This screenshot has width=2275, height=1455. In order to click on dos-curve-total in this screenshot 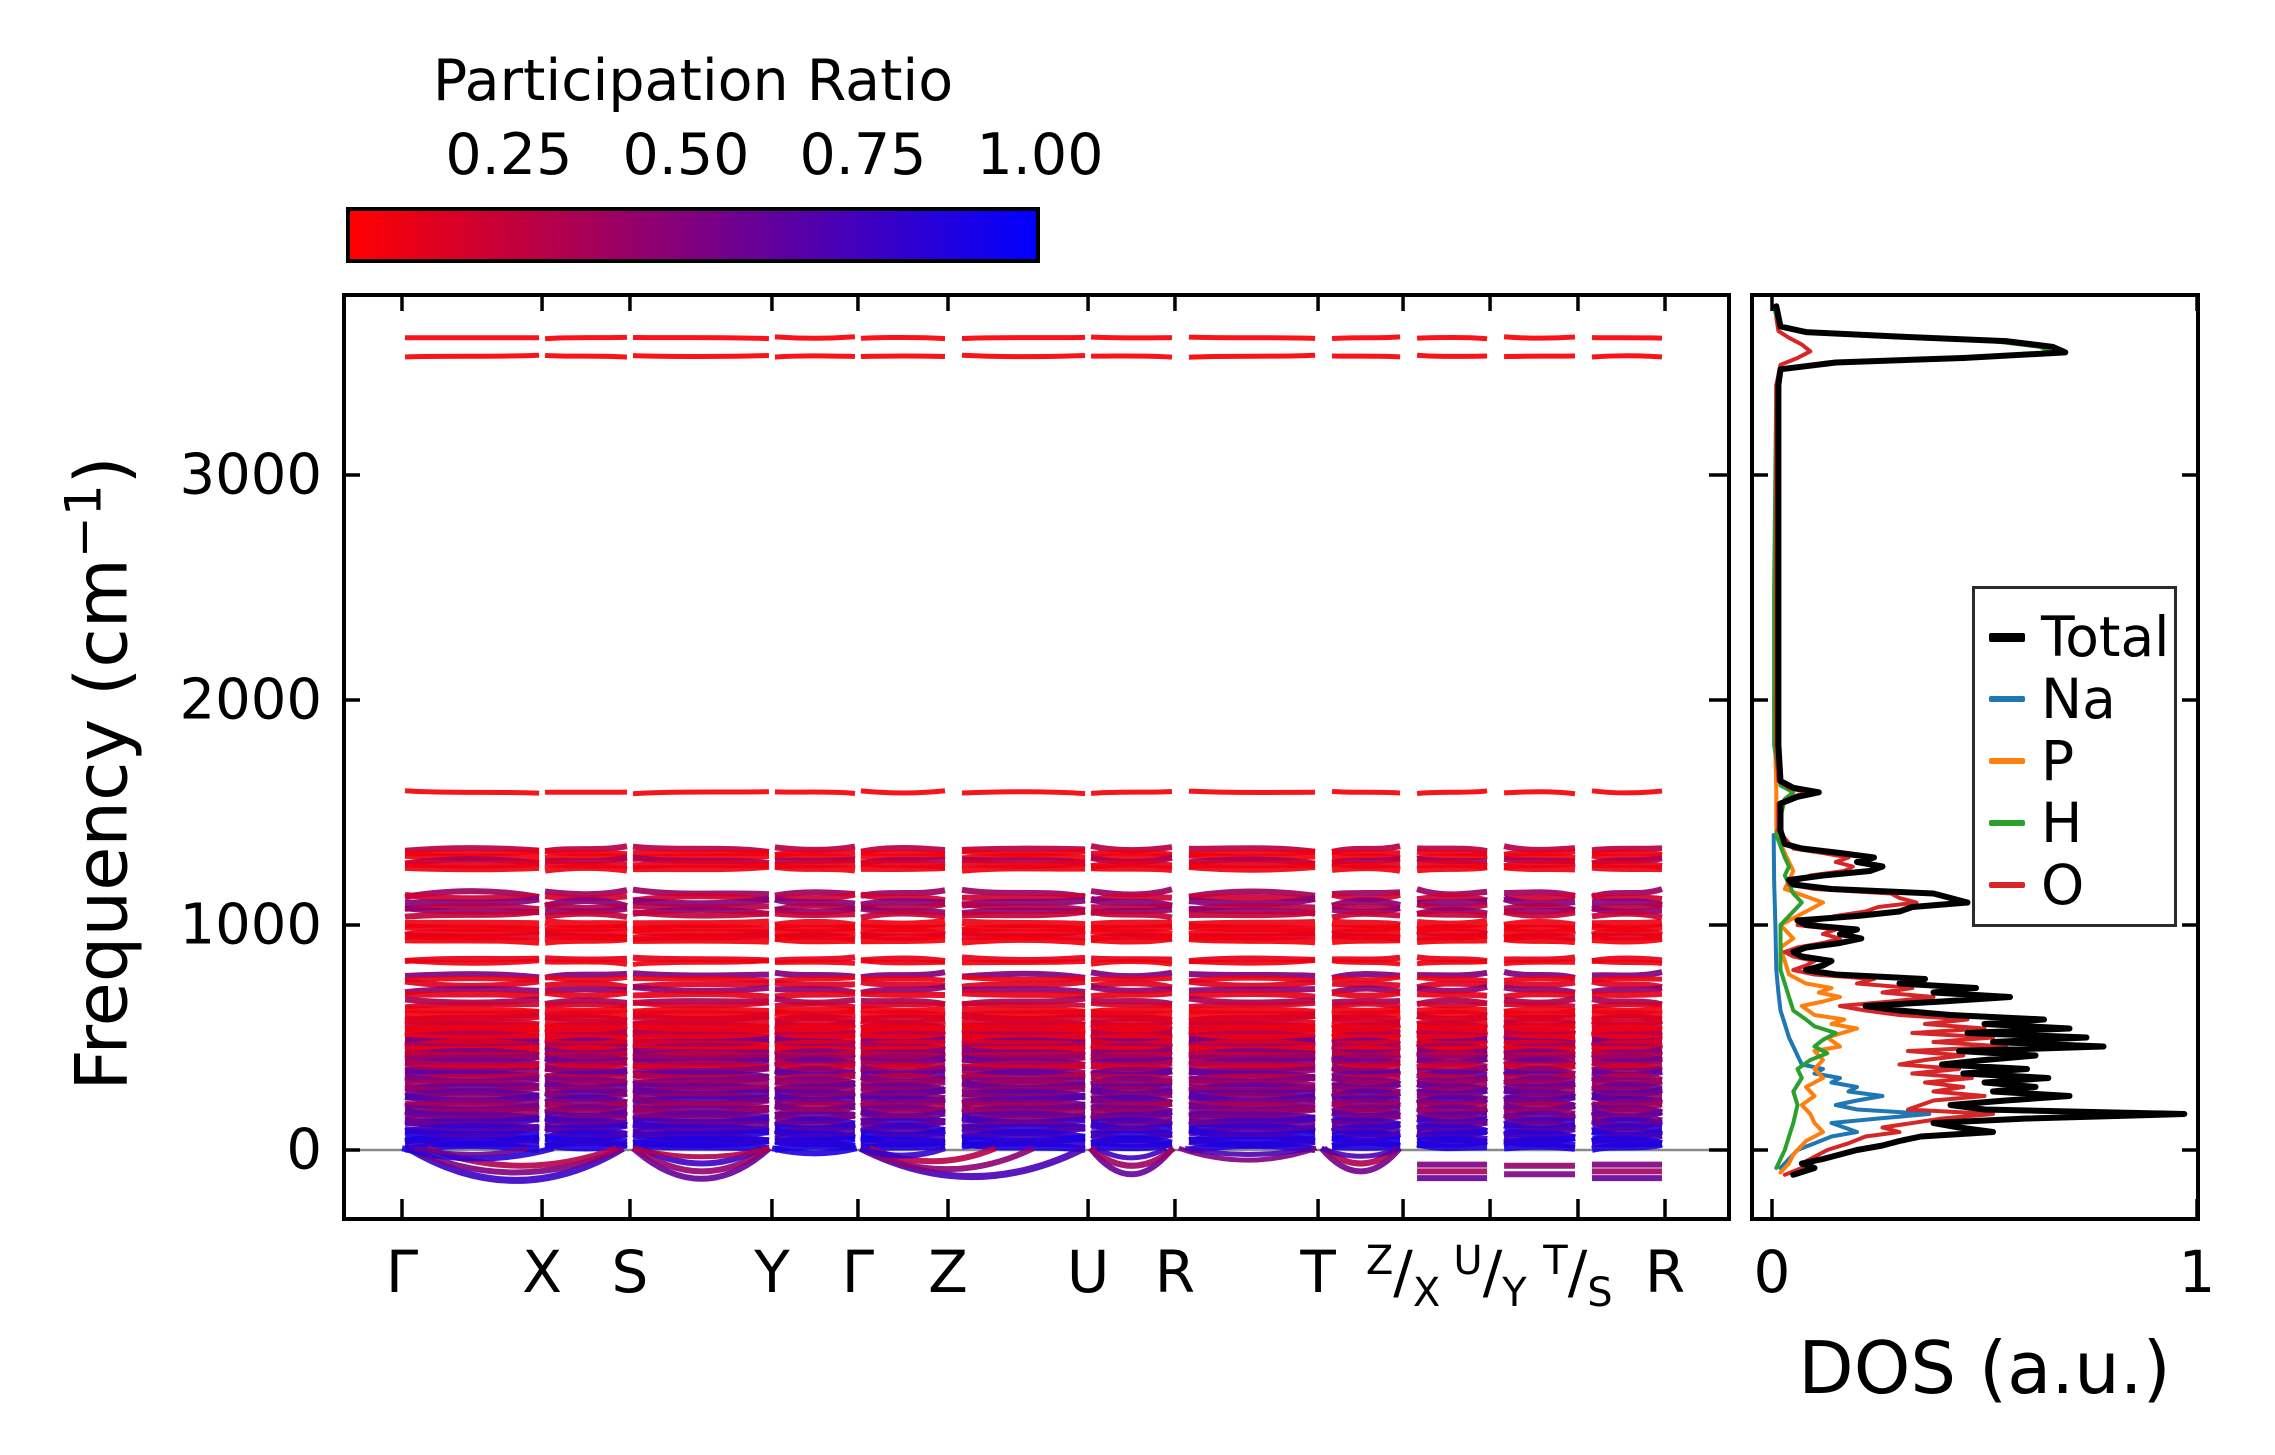, I will do `click(1980, 740)`.